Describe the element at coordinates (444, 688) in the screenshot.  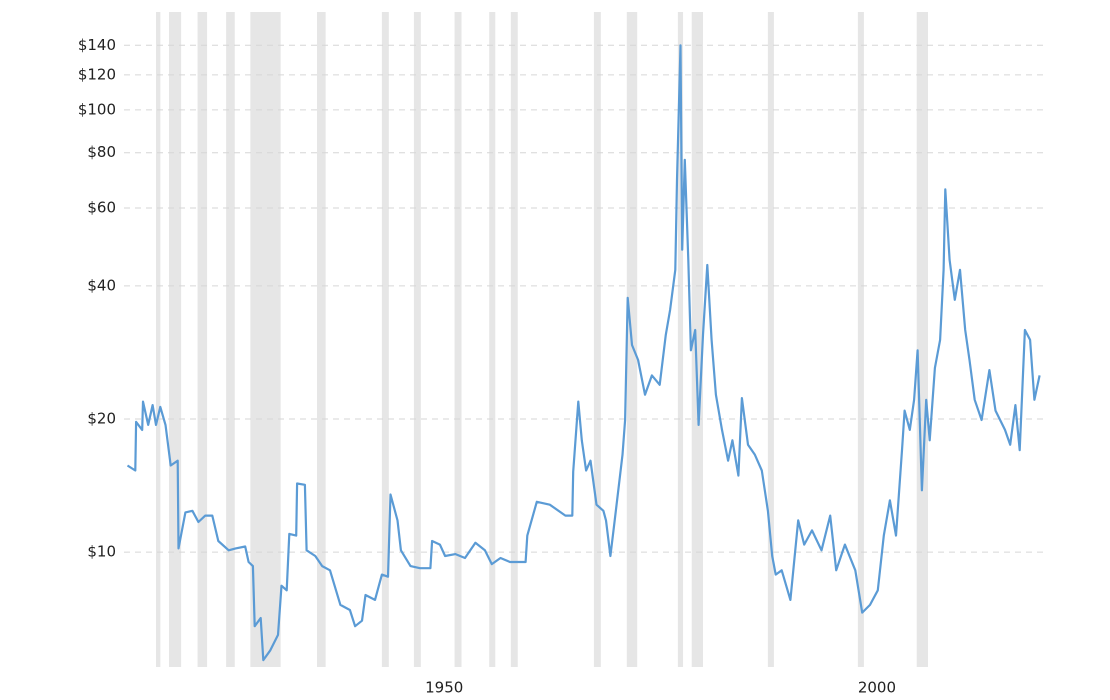
I see `x-tick-label: 1950` at that location.